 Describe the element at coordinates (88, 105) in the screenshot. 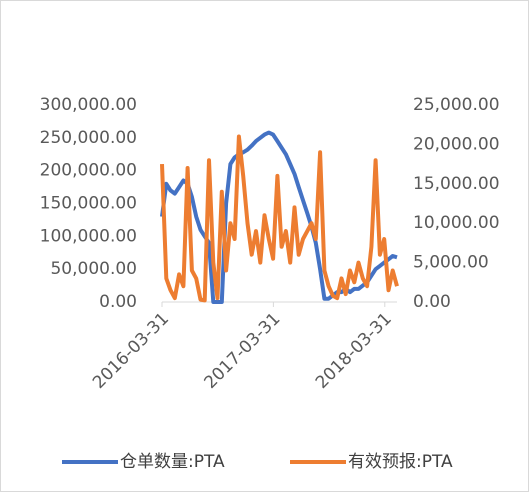

I see `y-tick-label: 300,000.00` at that location.